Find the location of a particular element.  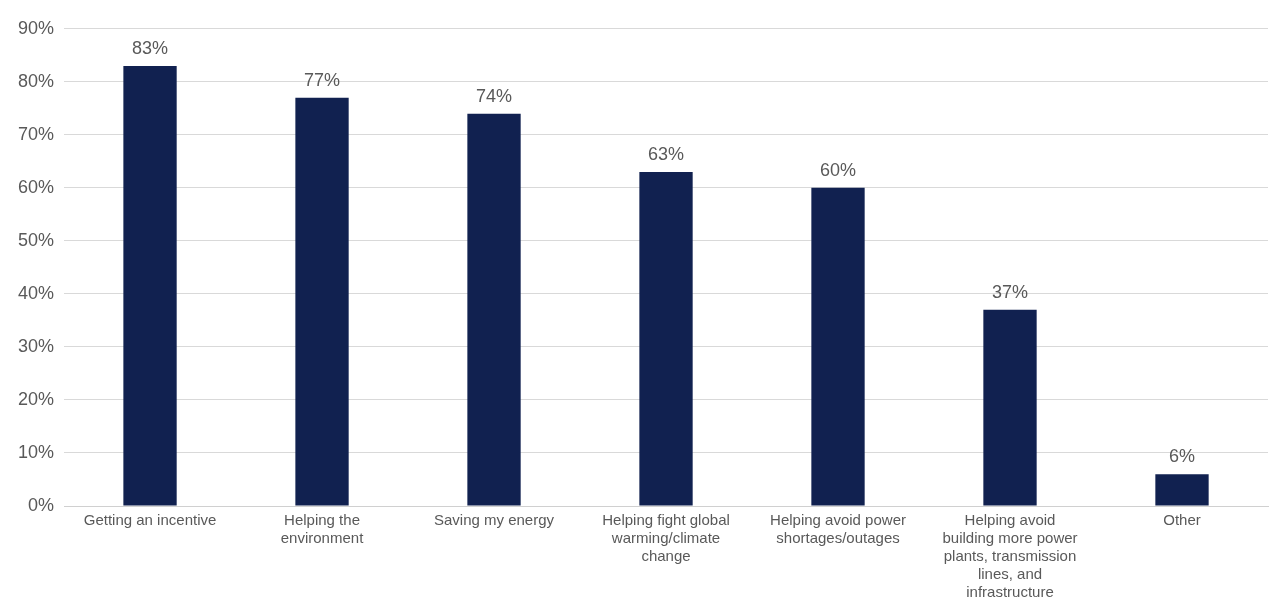

data-label: 74% is located at coordinates (494, 95).